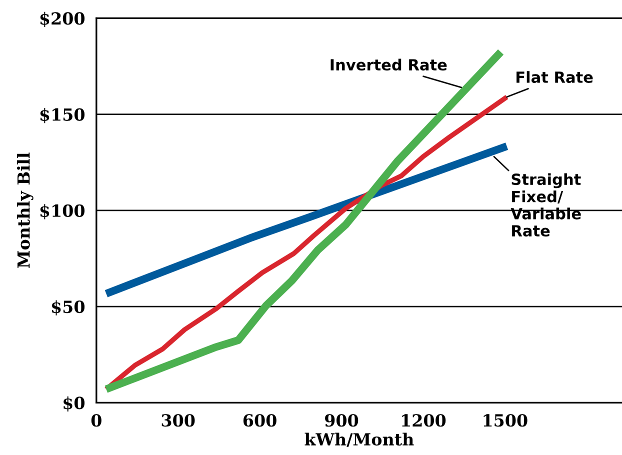 The width and height of the screenshot is (622, 455). What do you see at coordinates (424, 420) in the screenshot?
I see `x-tick-label: 1200` at bounding box center [424, 420].